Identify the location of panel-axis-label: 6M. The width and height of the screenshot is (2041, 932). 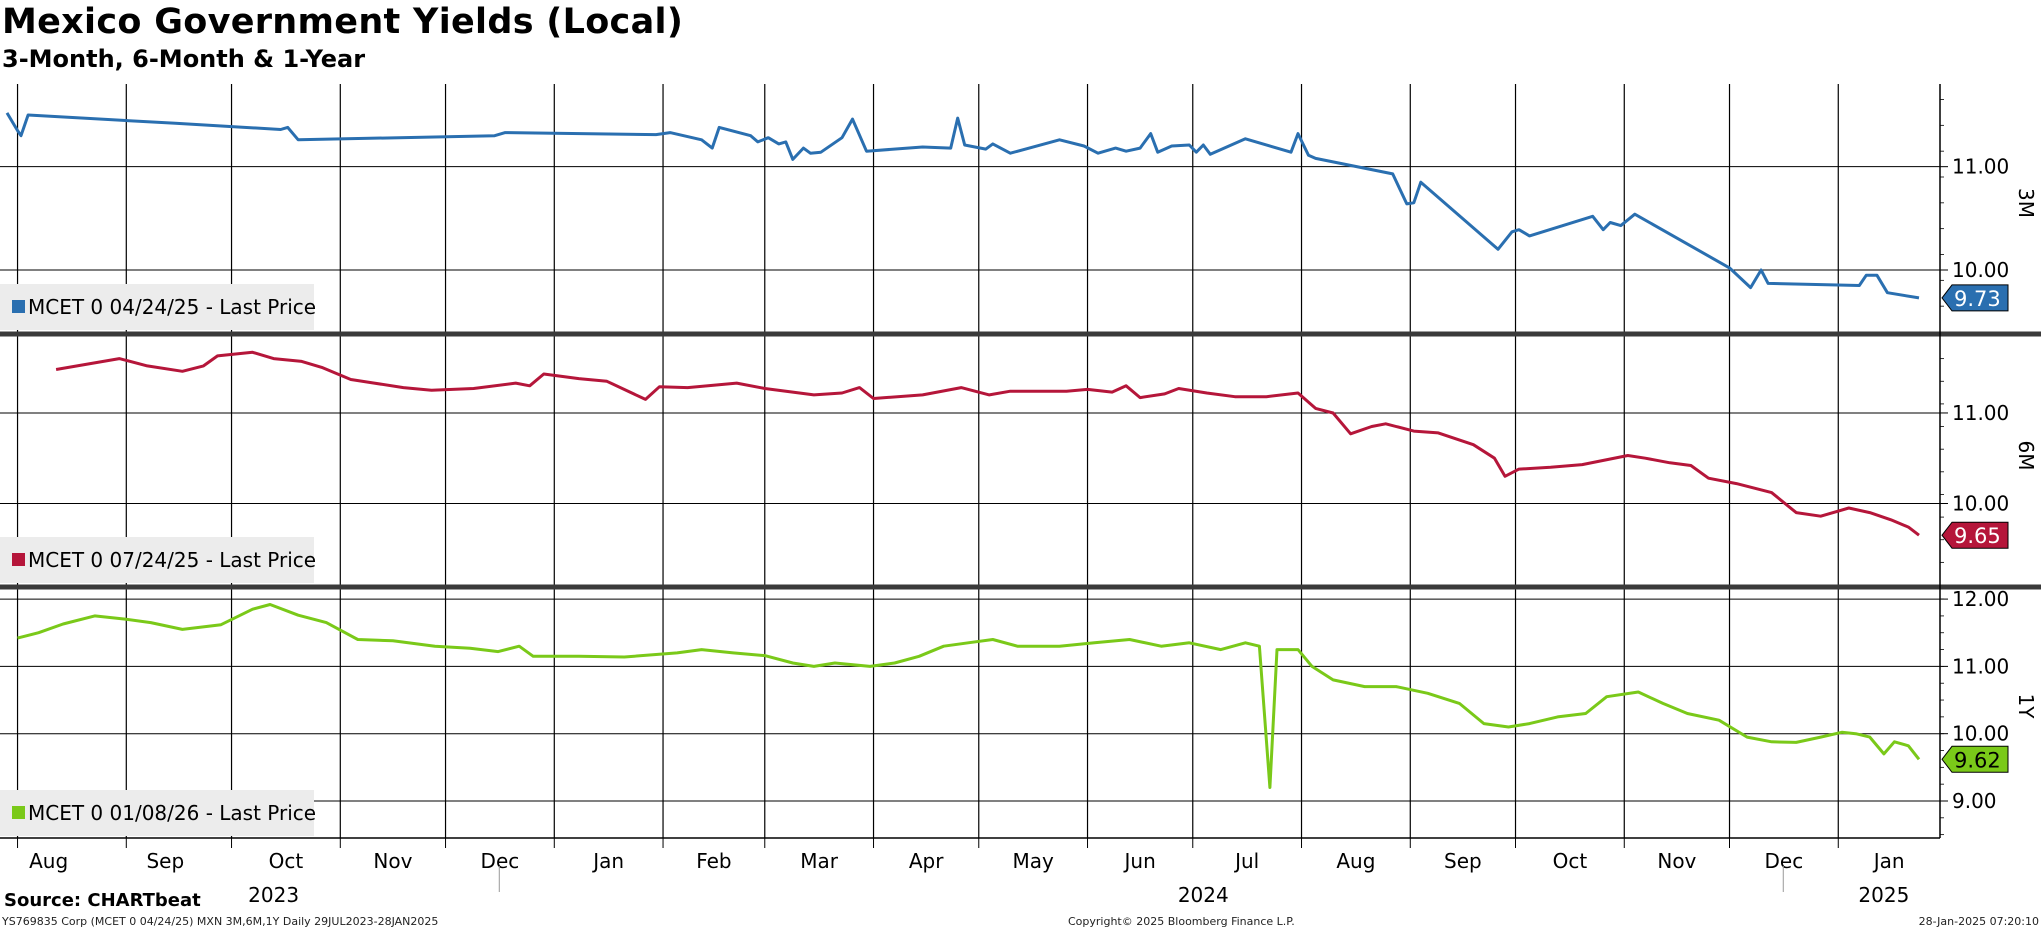
(2026, 456).